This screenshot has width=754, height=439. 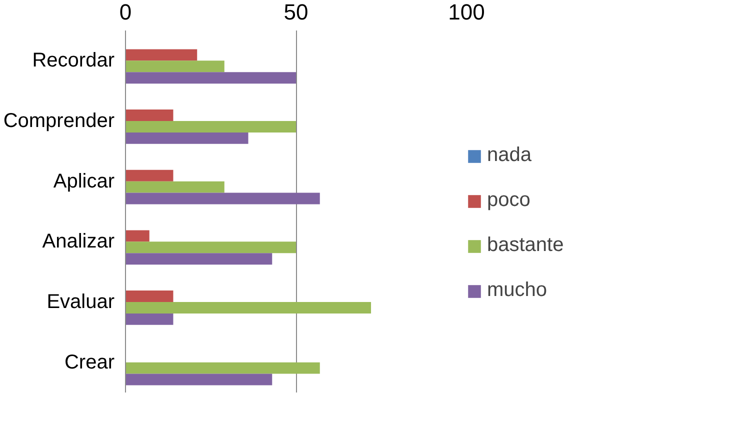 What do you see at coordinates (509, 155) in the screenshot?
I see `legend-label: nada` at bounding box center [509, 155].